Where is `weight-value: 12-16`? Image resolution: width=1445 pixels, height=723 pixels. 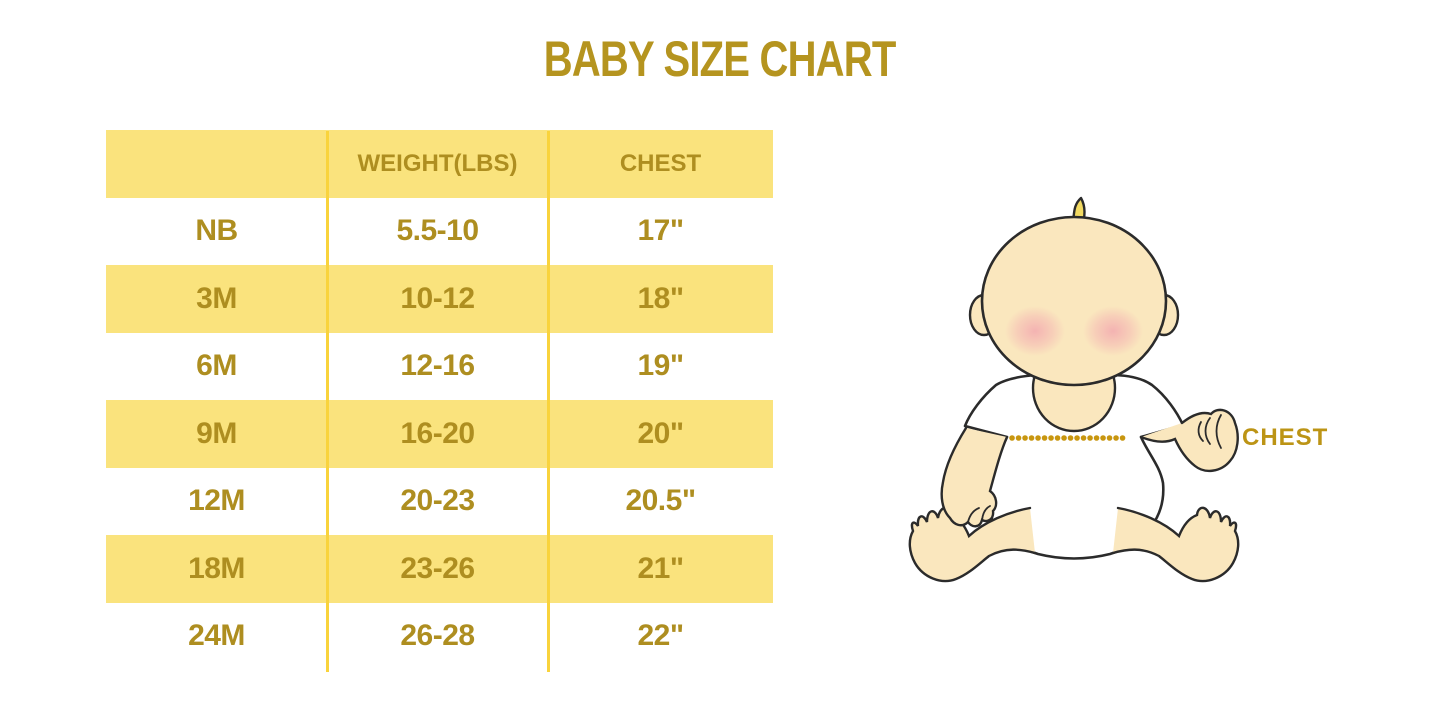
weight-value: 12-16 is located at coordinates (437, 366).